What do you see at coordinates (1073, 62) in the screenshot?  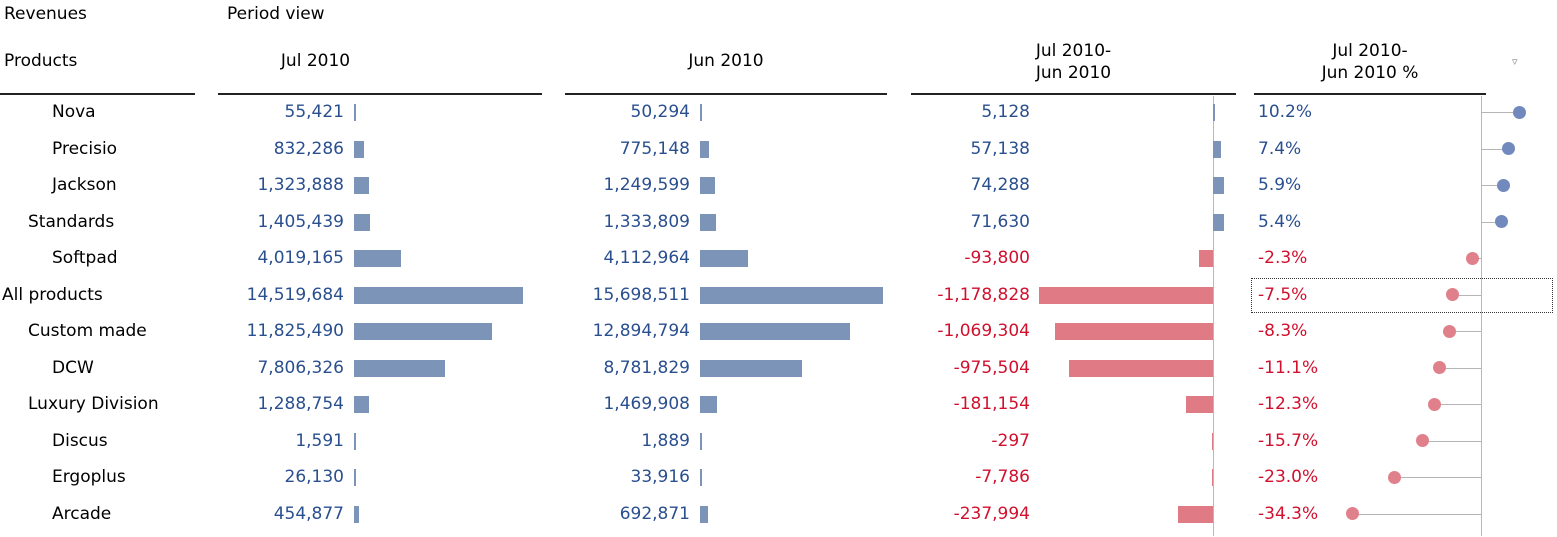 I see `column-header-delta: Jul 2010- Jun 2010` at bounding box center [1073, 62].